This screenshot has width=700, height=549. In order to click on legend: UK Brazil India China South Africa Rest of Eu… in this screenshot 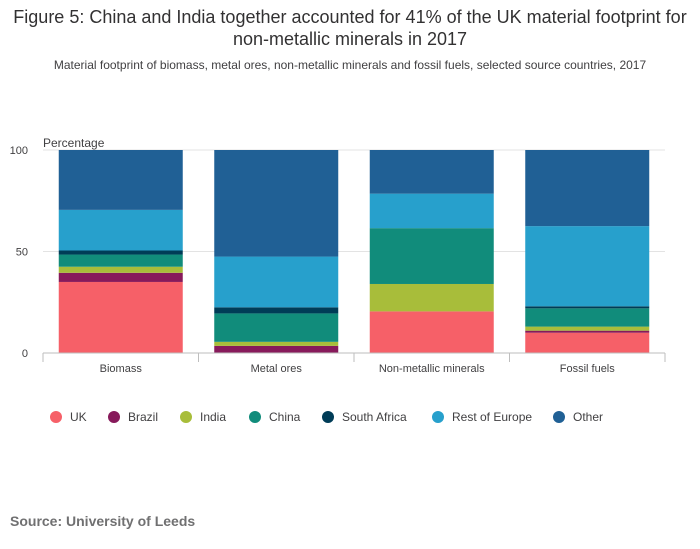, I will do `click(350, 417)`.